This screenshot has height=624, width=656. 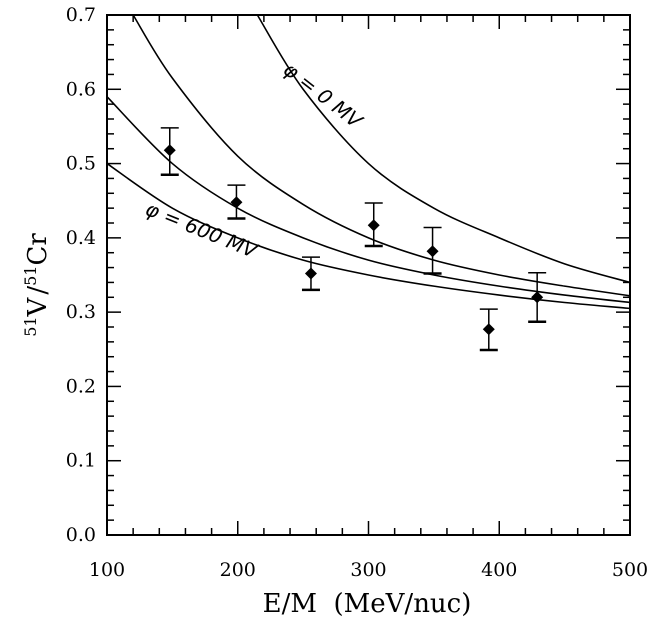 I want to click on x-tick-label: 200, so click(x=238, y=570).